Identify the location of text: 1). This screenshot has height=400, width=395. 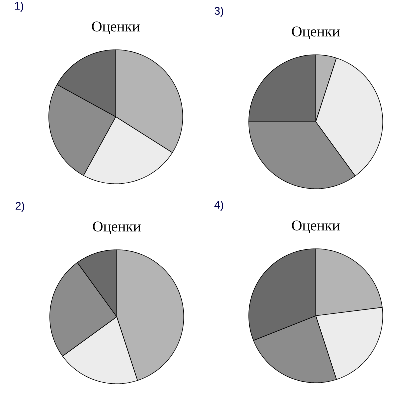
(19, 7).